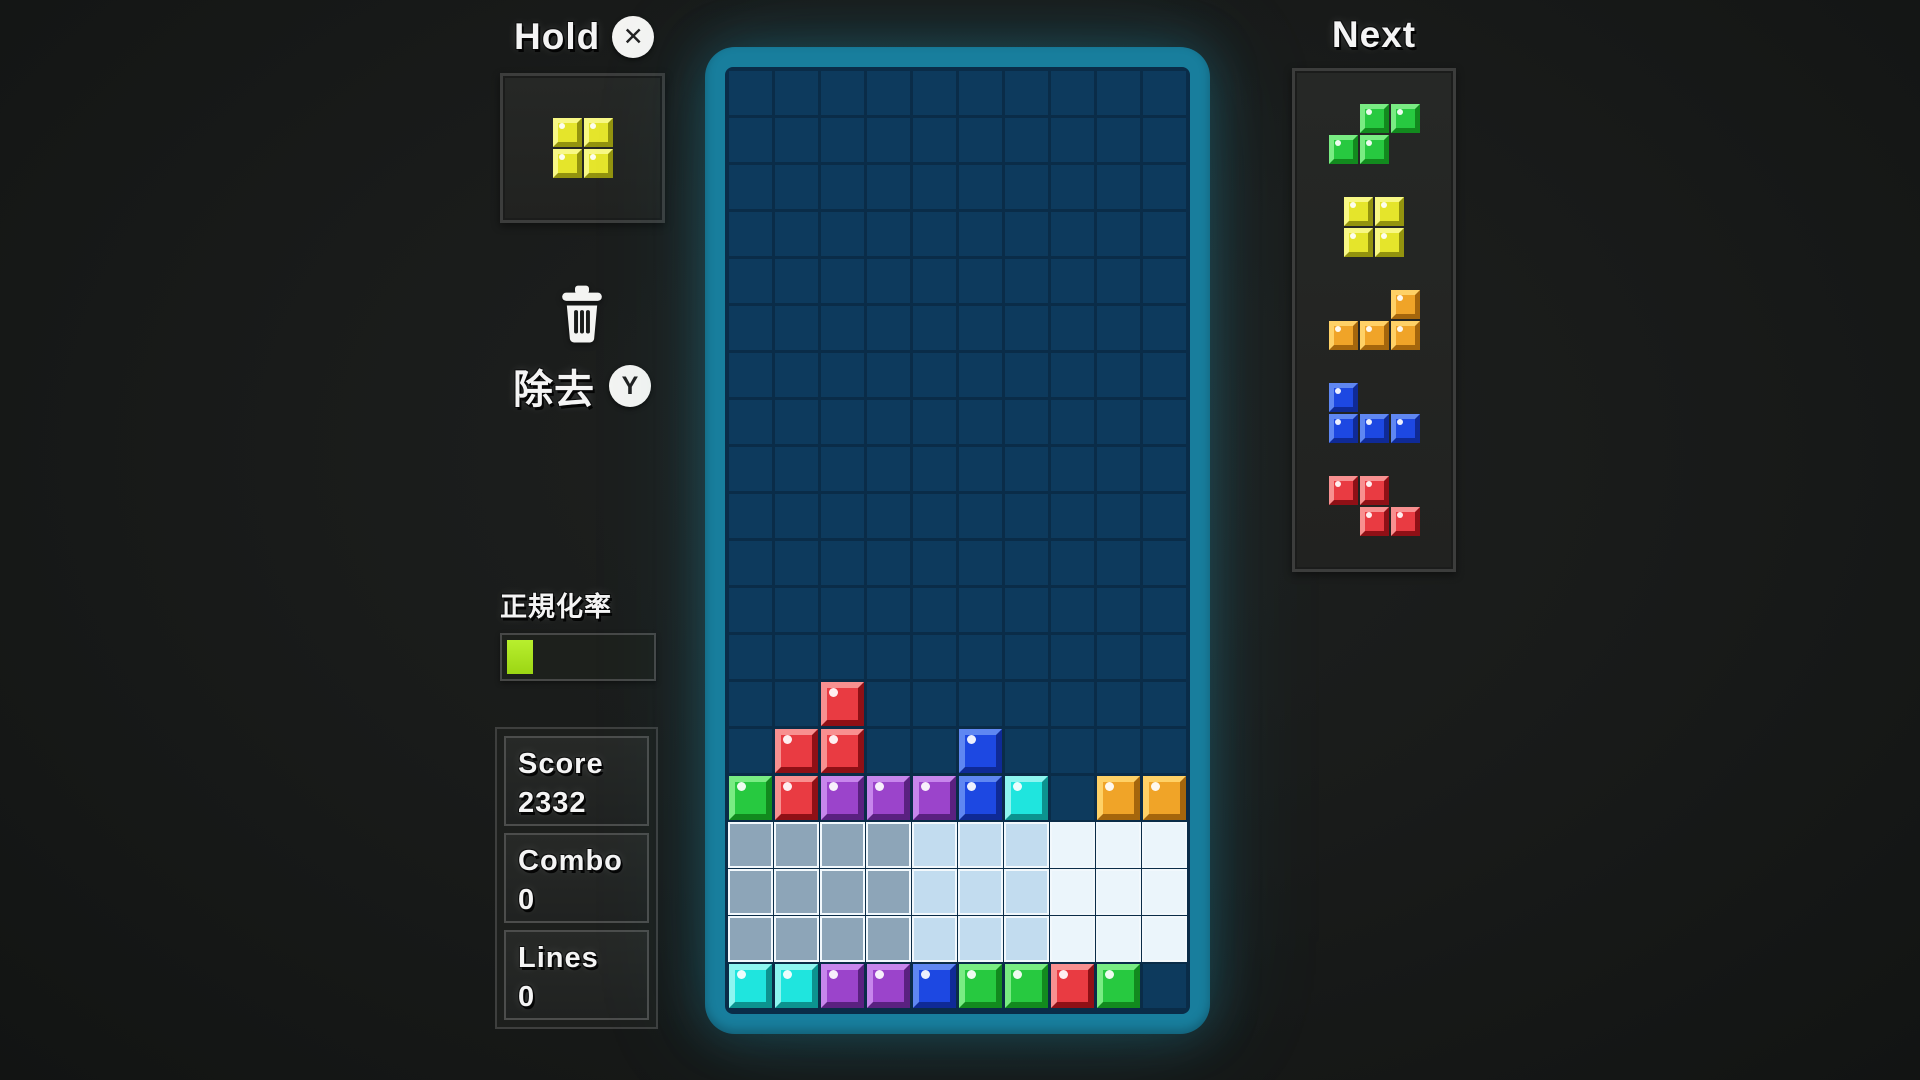 The width and height of the screenshot is (1920, 1080). Describe the element at coordinates (1374, 227) in the screenshot. I see `next-piece-O` at that location.